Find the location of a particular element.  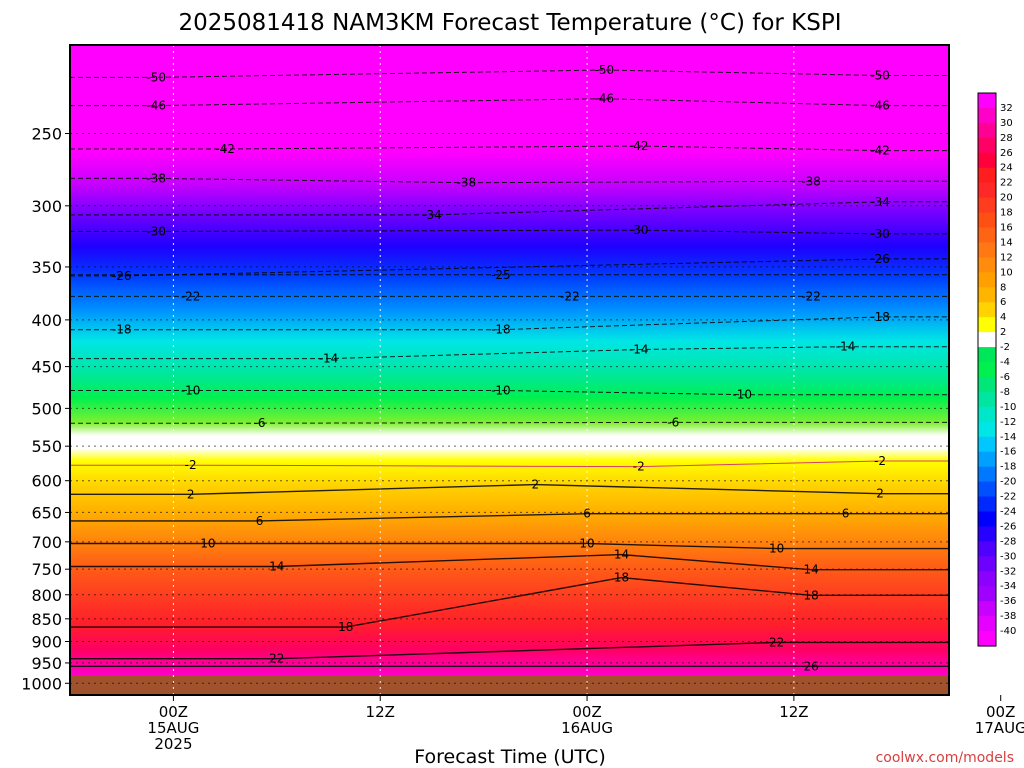

colorbar-label: -22 is located at coordinates (1008, 497).